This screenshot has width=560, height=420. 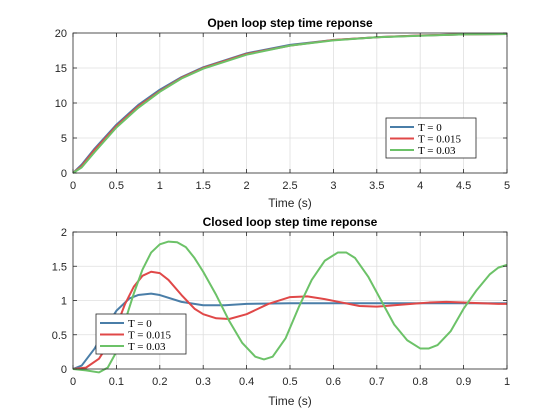 What do you see at coordinates (420, 382) in the screenshot?
I see `x-tick-label: 0.8` at bounding box center [420, 382].